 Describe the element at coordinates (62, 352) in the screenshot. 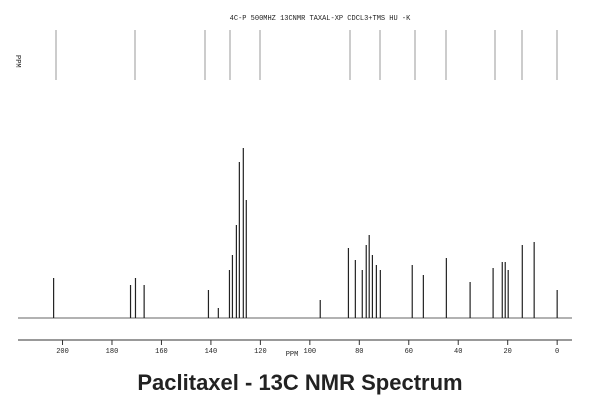

I see `x-tick-label: 200` at that location.